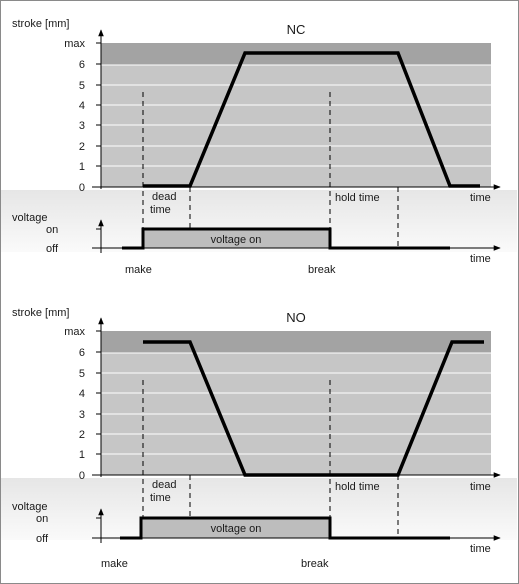 This screenshot has width=519, height=584. What do you see at coordinates (82, 86) in the screenshot?
I see `nc-tick-5: 5` at bounding box center [82, 86].